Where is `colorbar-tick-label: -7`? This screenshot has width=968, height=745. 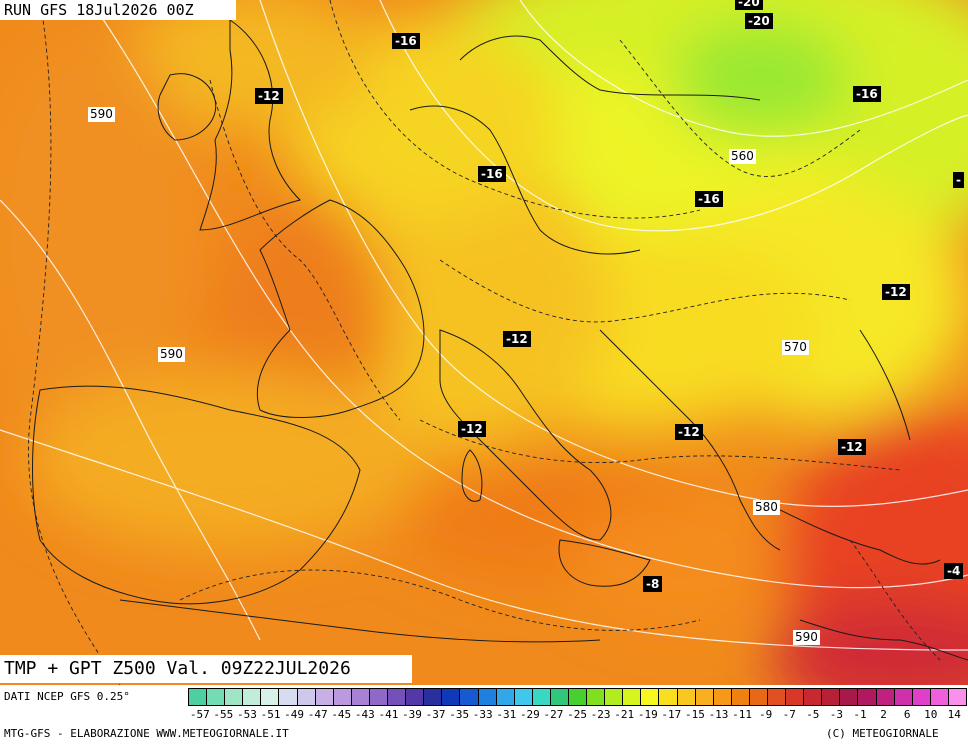 colorbar-tick-label: -7 is located at coordinates (789, 714).